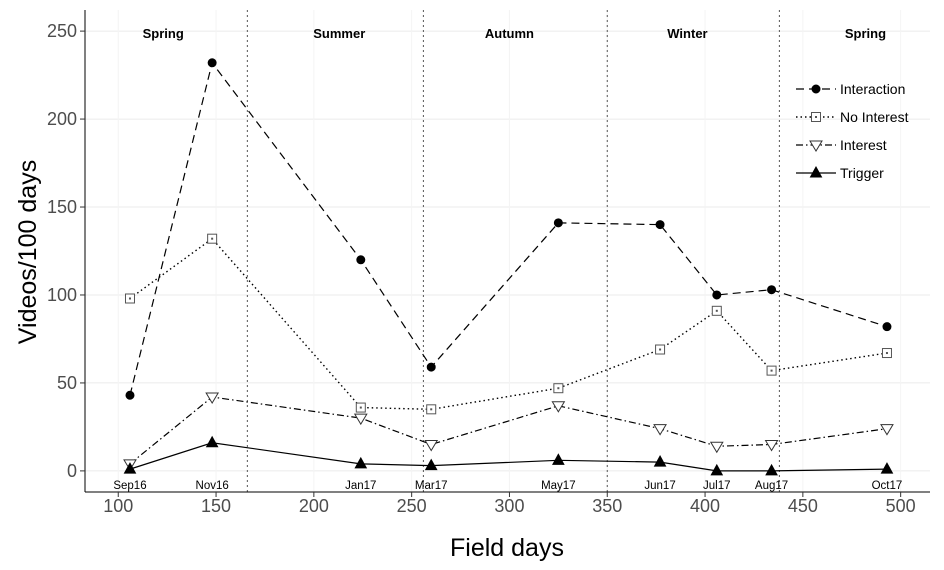 This screenshot has height=570, width=944. I want to click on x-tick-label: 250, so click(412, 506).